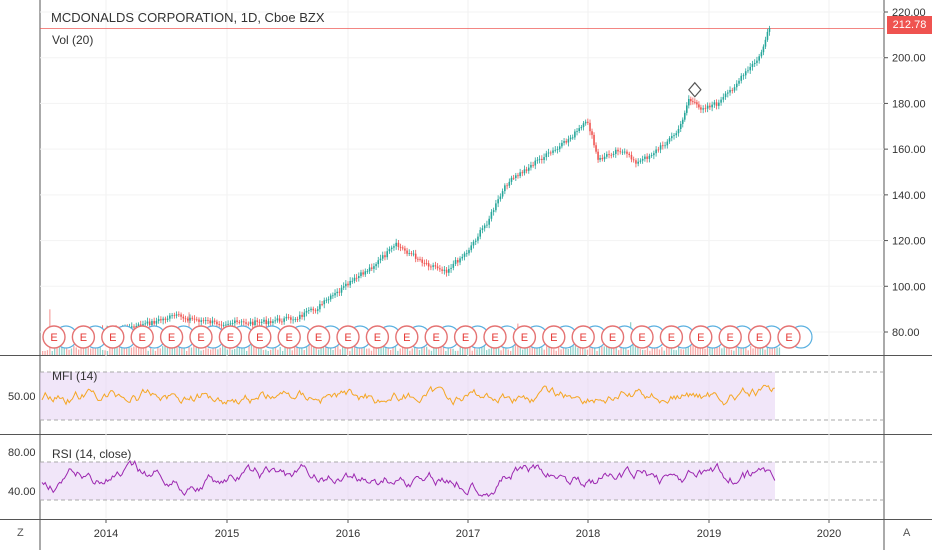  Describe the element at coordinates (92, 454) in the screenshot. I see `rsi-label: RSI (14, close)` at that location.